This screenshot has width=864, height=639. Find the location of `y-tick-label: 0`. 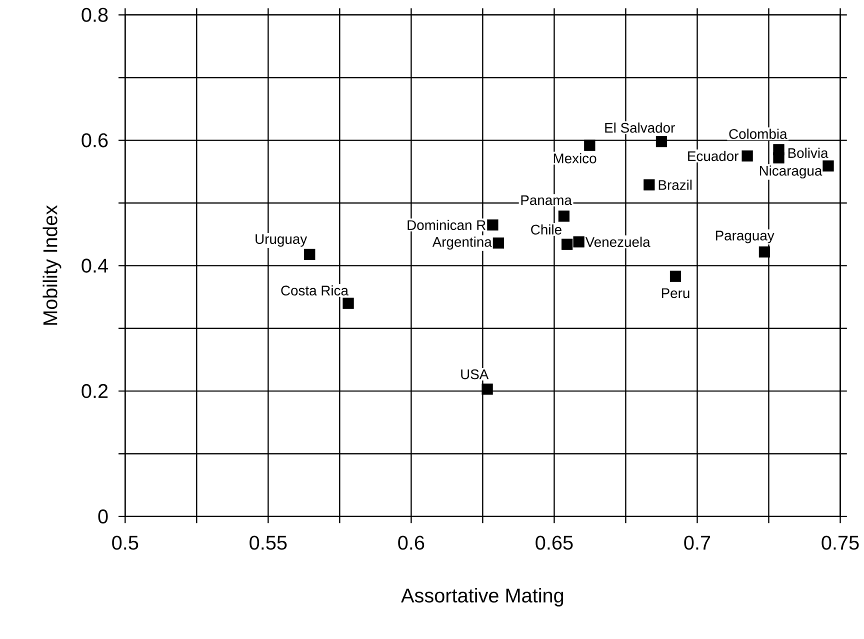

y-tick-label: 0 is located at coordinates (103, 517).